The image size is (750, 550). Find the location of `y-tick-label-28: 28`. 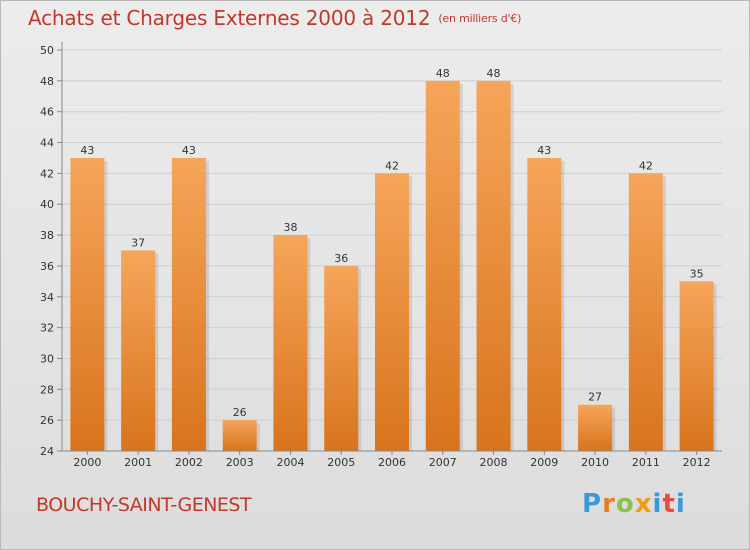

y-tick-label-28: 28 is located at coordinates (47, 389).